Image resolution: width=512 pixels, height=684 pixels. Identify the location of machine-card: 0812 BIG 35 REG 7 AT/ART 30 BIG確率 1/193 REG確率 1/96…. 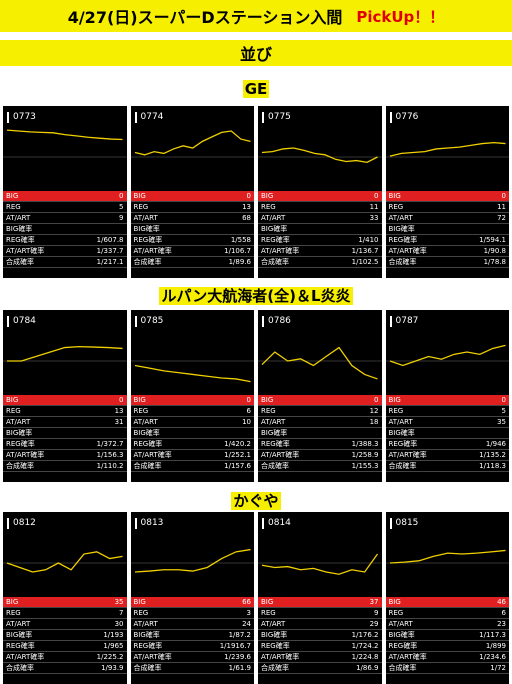
(65, 598).